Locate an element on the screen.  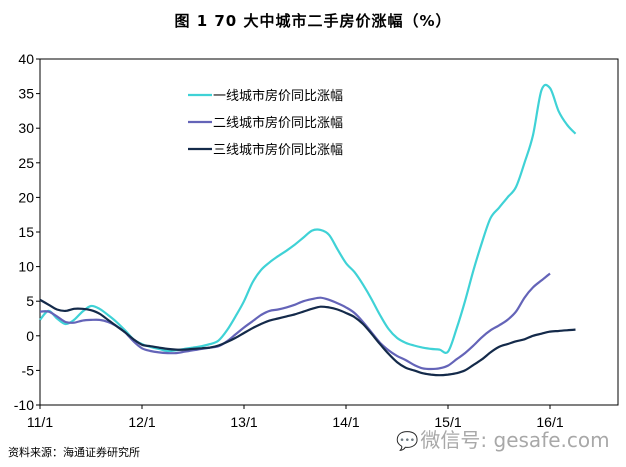
y-tick-label: -5 is located at coordinates (28, 370).